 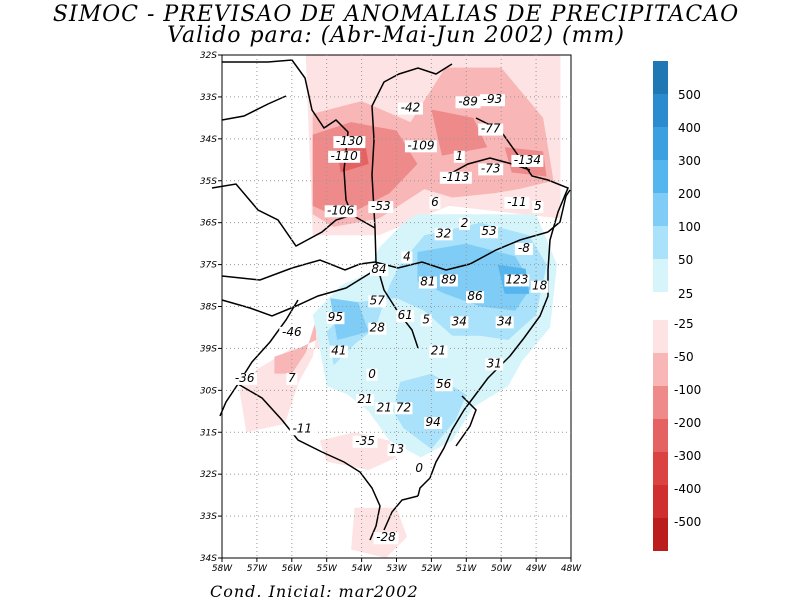 What do you see at coordinates (327, 569) in the screenshot?
I see `lon-label: 55W` at bounding box center [327, 569].